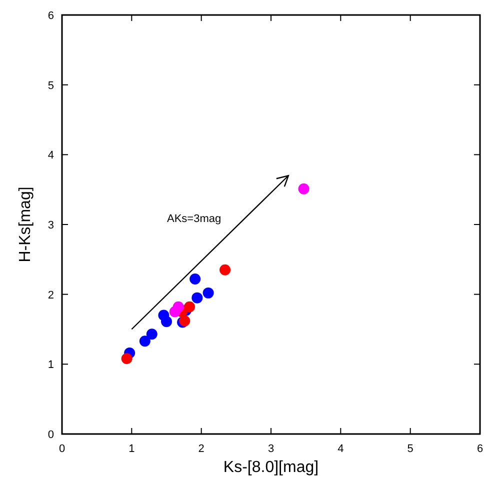 The height and width of the screenshot is (477, 484). I want to click on x-axis-title: Ks-[8.0][mag], so click(271, 467).